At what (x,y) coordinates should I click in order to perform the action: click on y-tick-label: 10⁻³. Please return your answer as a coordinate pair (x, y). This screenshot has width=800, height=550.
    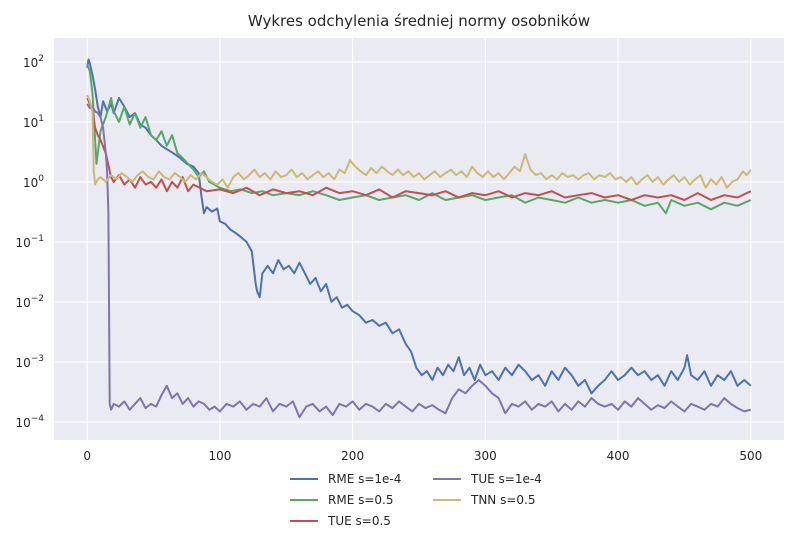
    Looking at the image, I should click on (29, 362).